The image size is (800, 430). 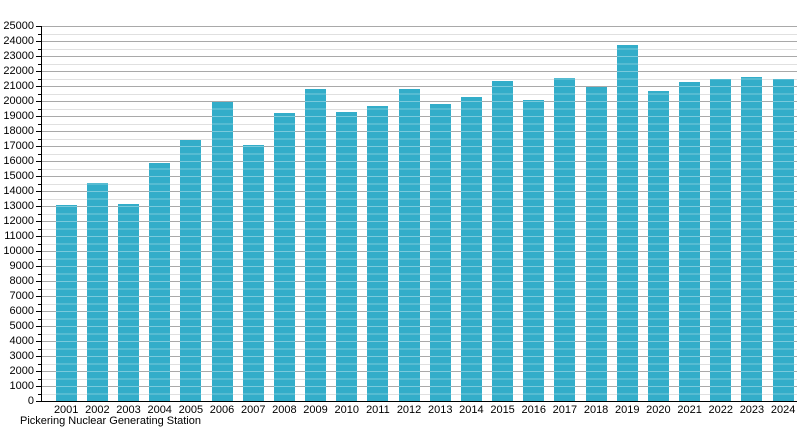 What do you see at coordinates (18, 41) in the screenshot?
I see `y-tick-label: 24000` at bounding box center [18, 41].